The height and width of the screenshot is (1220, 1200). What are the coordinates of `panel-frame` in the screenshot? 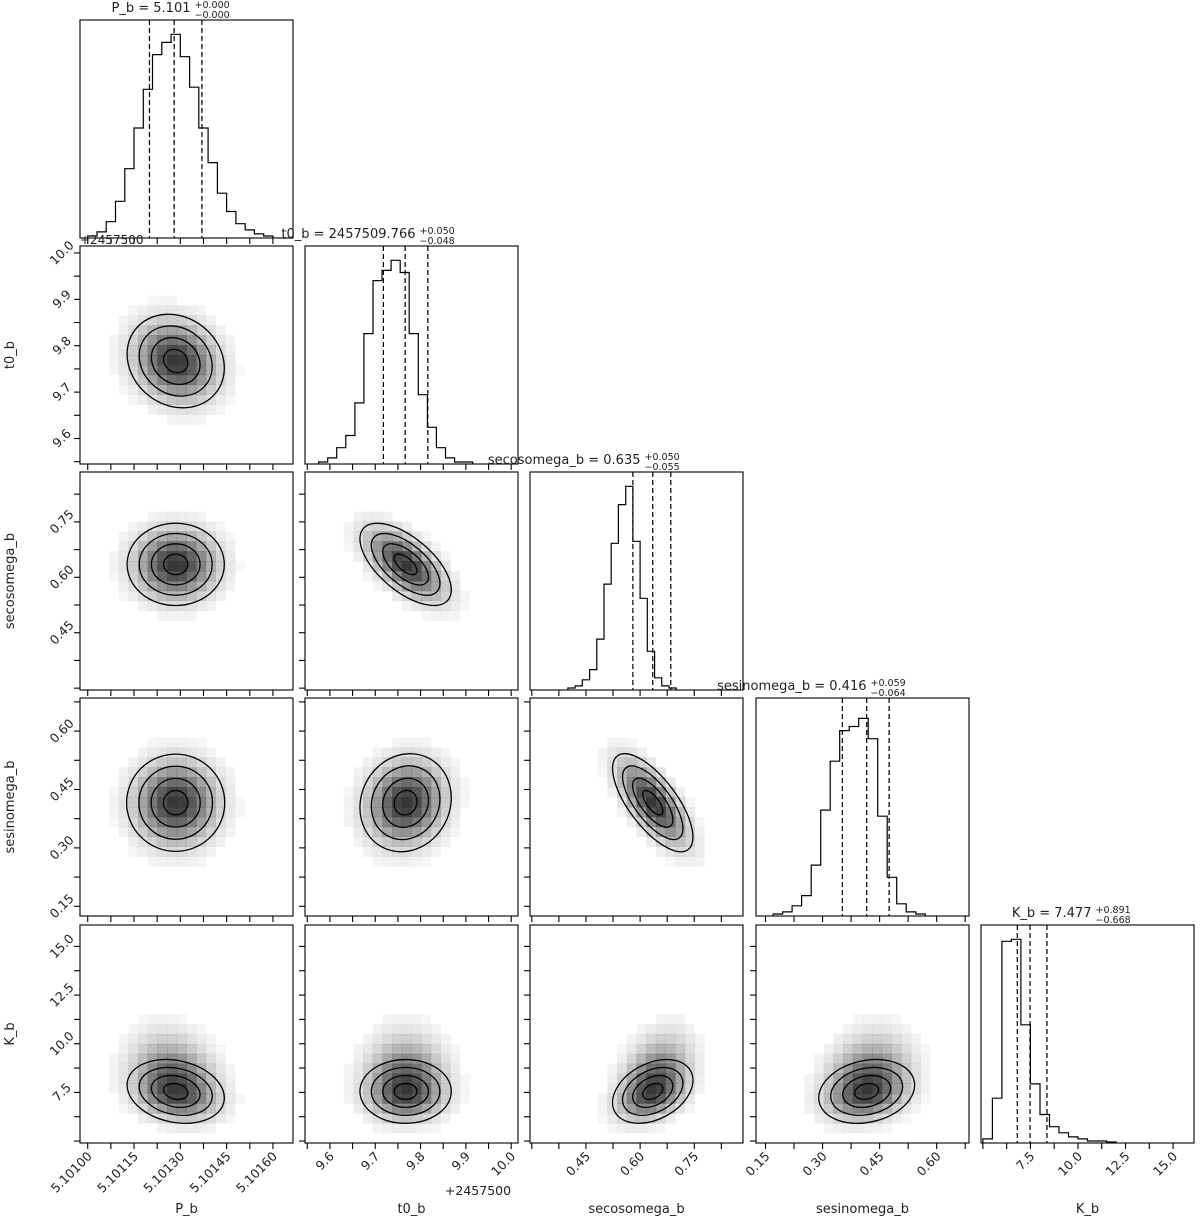 It's located at (186, 129).